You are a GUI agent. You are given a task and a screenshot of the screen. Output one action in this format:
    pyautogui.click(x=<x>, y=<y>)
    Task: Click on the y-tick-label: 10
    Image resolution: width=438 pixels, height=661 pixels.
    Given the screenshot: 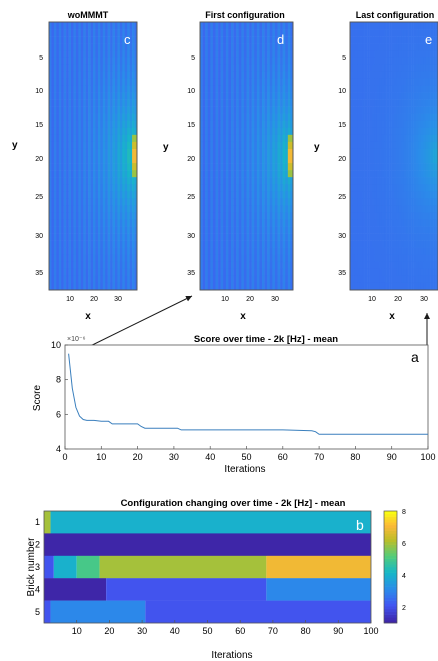 What is the action you would take?
    pyautogui.click(x=56, y=345)
    